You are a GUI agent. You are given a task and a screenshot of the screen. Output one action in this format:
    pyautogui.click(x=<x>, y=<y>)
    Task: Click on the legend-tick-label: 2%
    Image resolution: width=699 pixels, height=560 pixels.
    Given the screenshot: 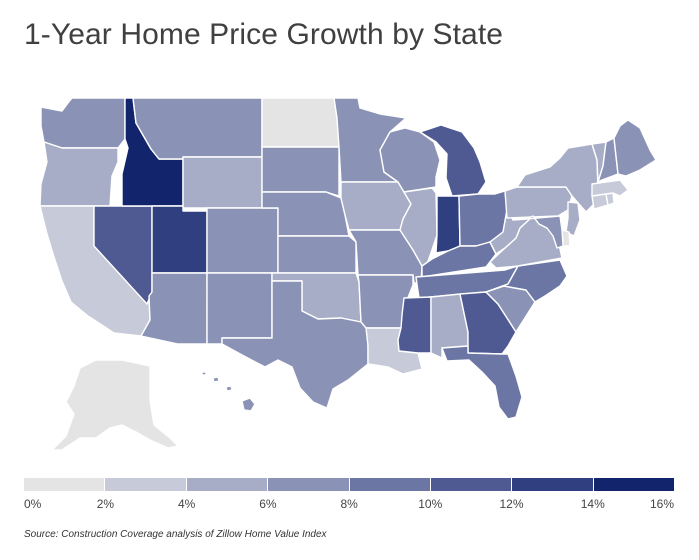 What is the action you would take?
    pyautogui.click(x=105, y=504)
    